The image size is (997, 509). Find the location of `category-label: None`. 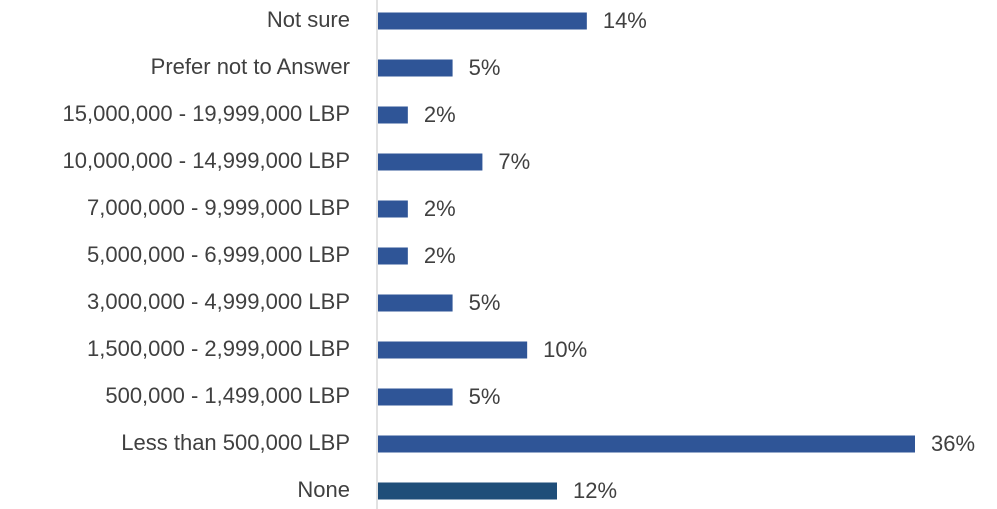

category-label: None is located at coordinates (323, 489).